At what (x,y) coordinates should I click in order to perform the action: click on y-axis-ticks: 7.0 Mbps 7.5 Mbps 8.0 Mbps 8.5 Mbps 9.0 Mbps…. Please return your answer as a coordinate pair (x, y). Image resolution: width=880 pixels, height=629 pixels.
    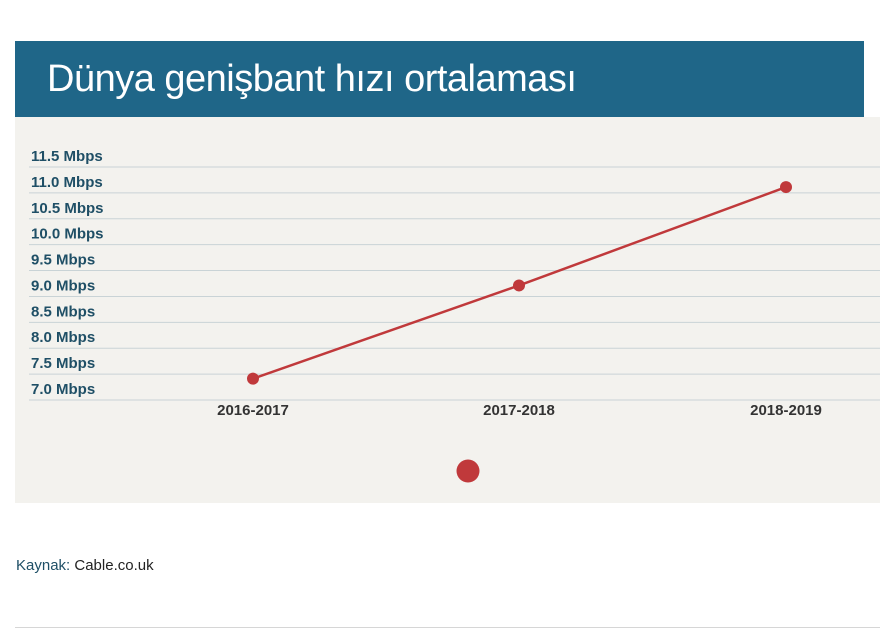
    Looking at the image, I should click on (67, 273).